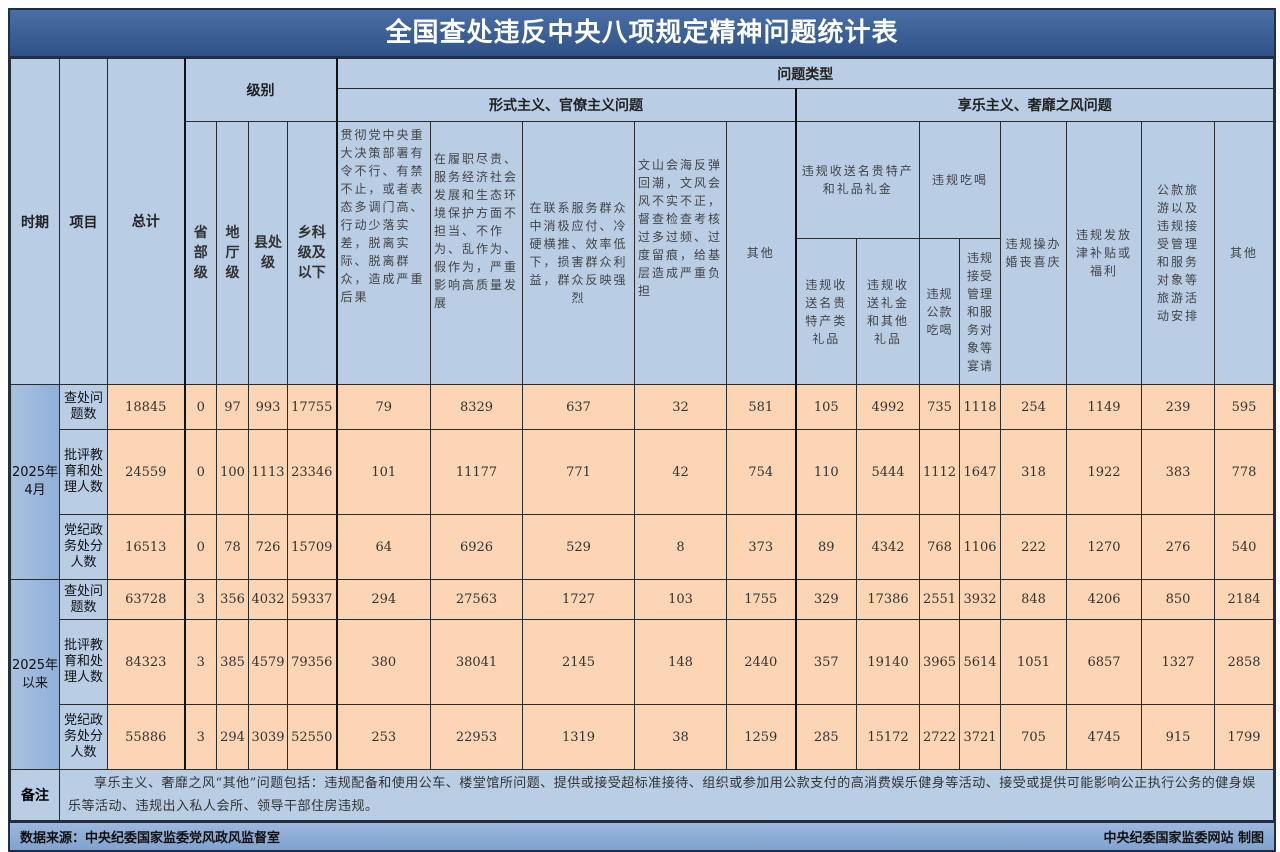 This screenshot has height=852, width=1280. Describe the element at coordinates (826, 662) in the screenshot. I see `value-cell: 357` at that location.